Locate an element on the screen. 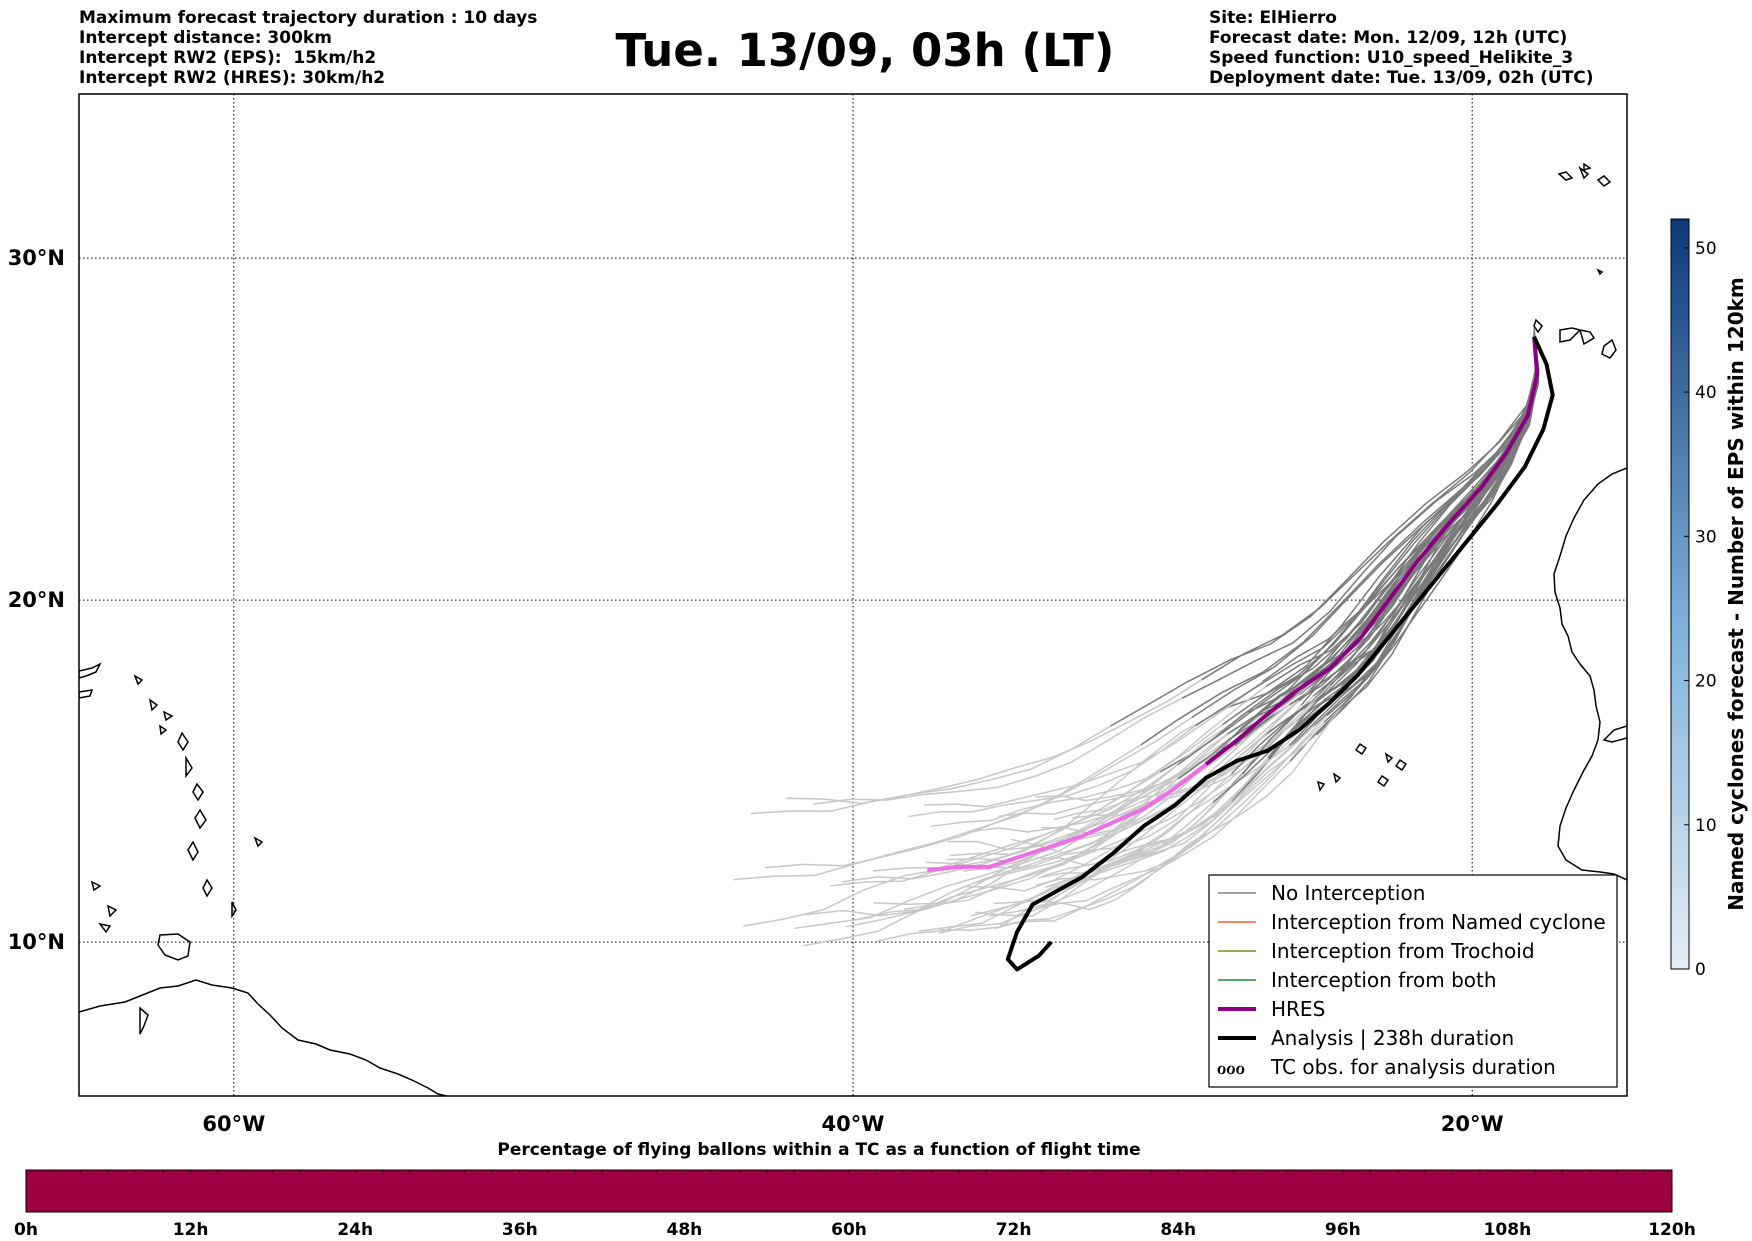 The height and width of the screenshot is (1241, 1752). legend-label: HRES is located at coordinates (1298, 1009).